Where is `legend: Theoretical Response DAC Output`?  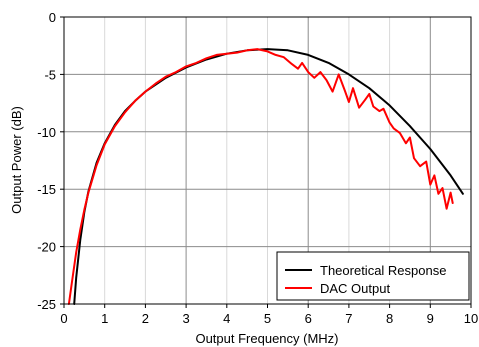
legend: Theoretical Response DAC Output is located at coordinates (373, 276).